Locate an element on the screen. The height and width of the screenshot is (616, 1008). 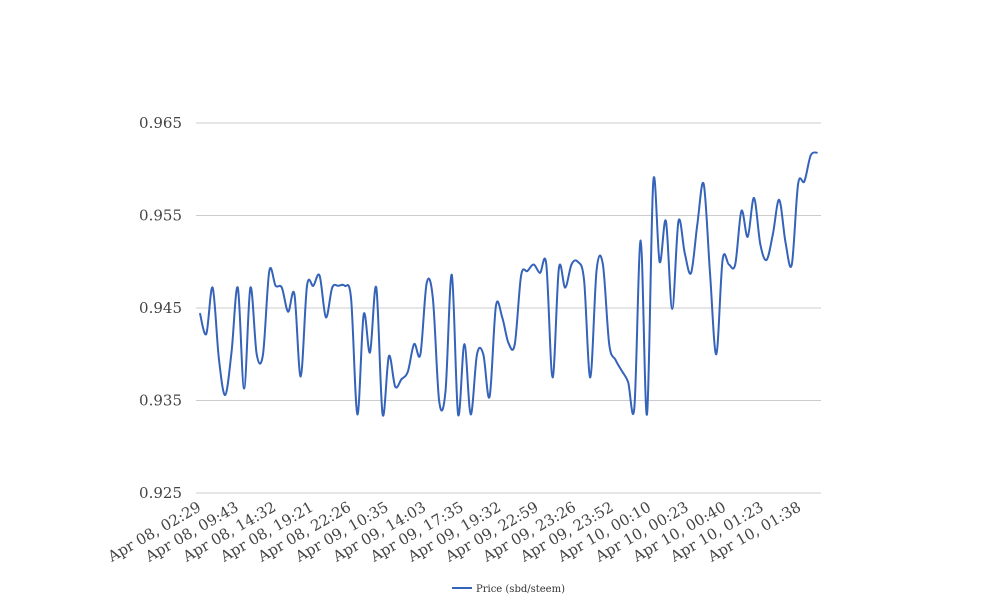
y-tick-label: 0.965 is located at coordinates (160, 123).